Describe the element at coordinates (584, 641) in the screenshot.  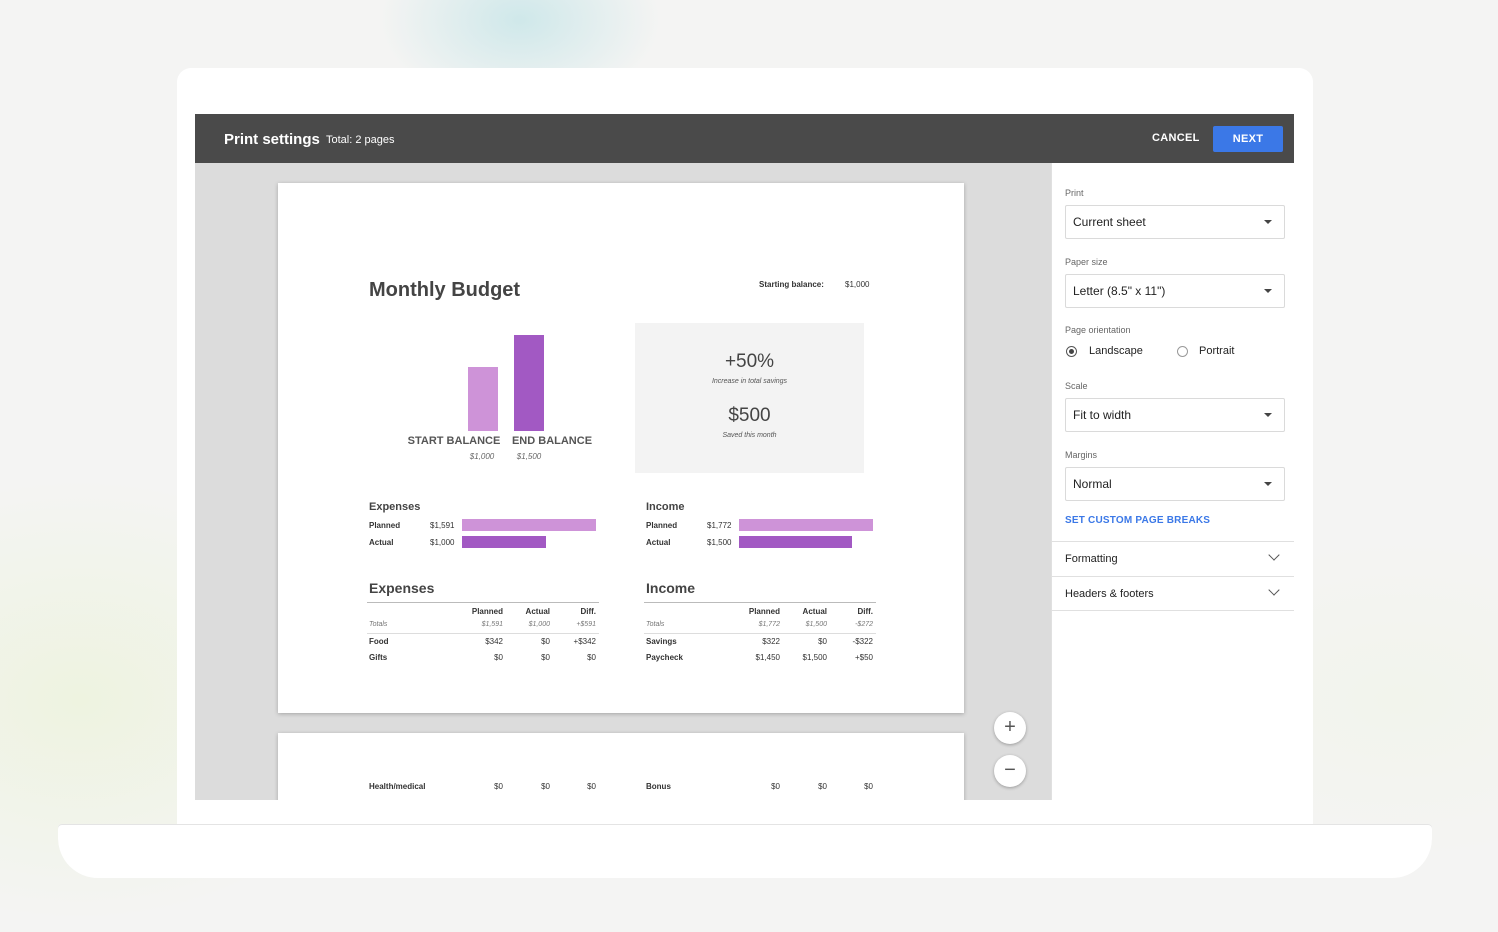
I see `table-cell: +$342` at that location.